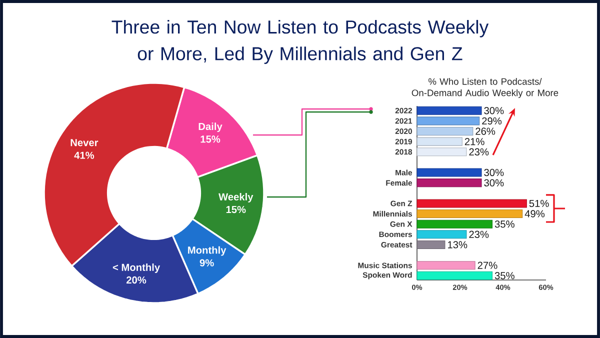 This screenshot has height=338, width=600. I want to click on chart-title: % Who Listen to Podcasts/ On-Demand Audio Weekly or More, so click(485, 88).